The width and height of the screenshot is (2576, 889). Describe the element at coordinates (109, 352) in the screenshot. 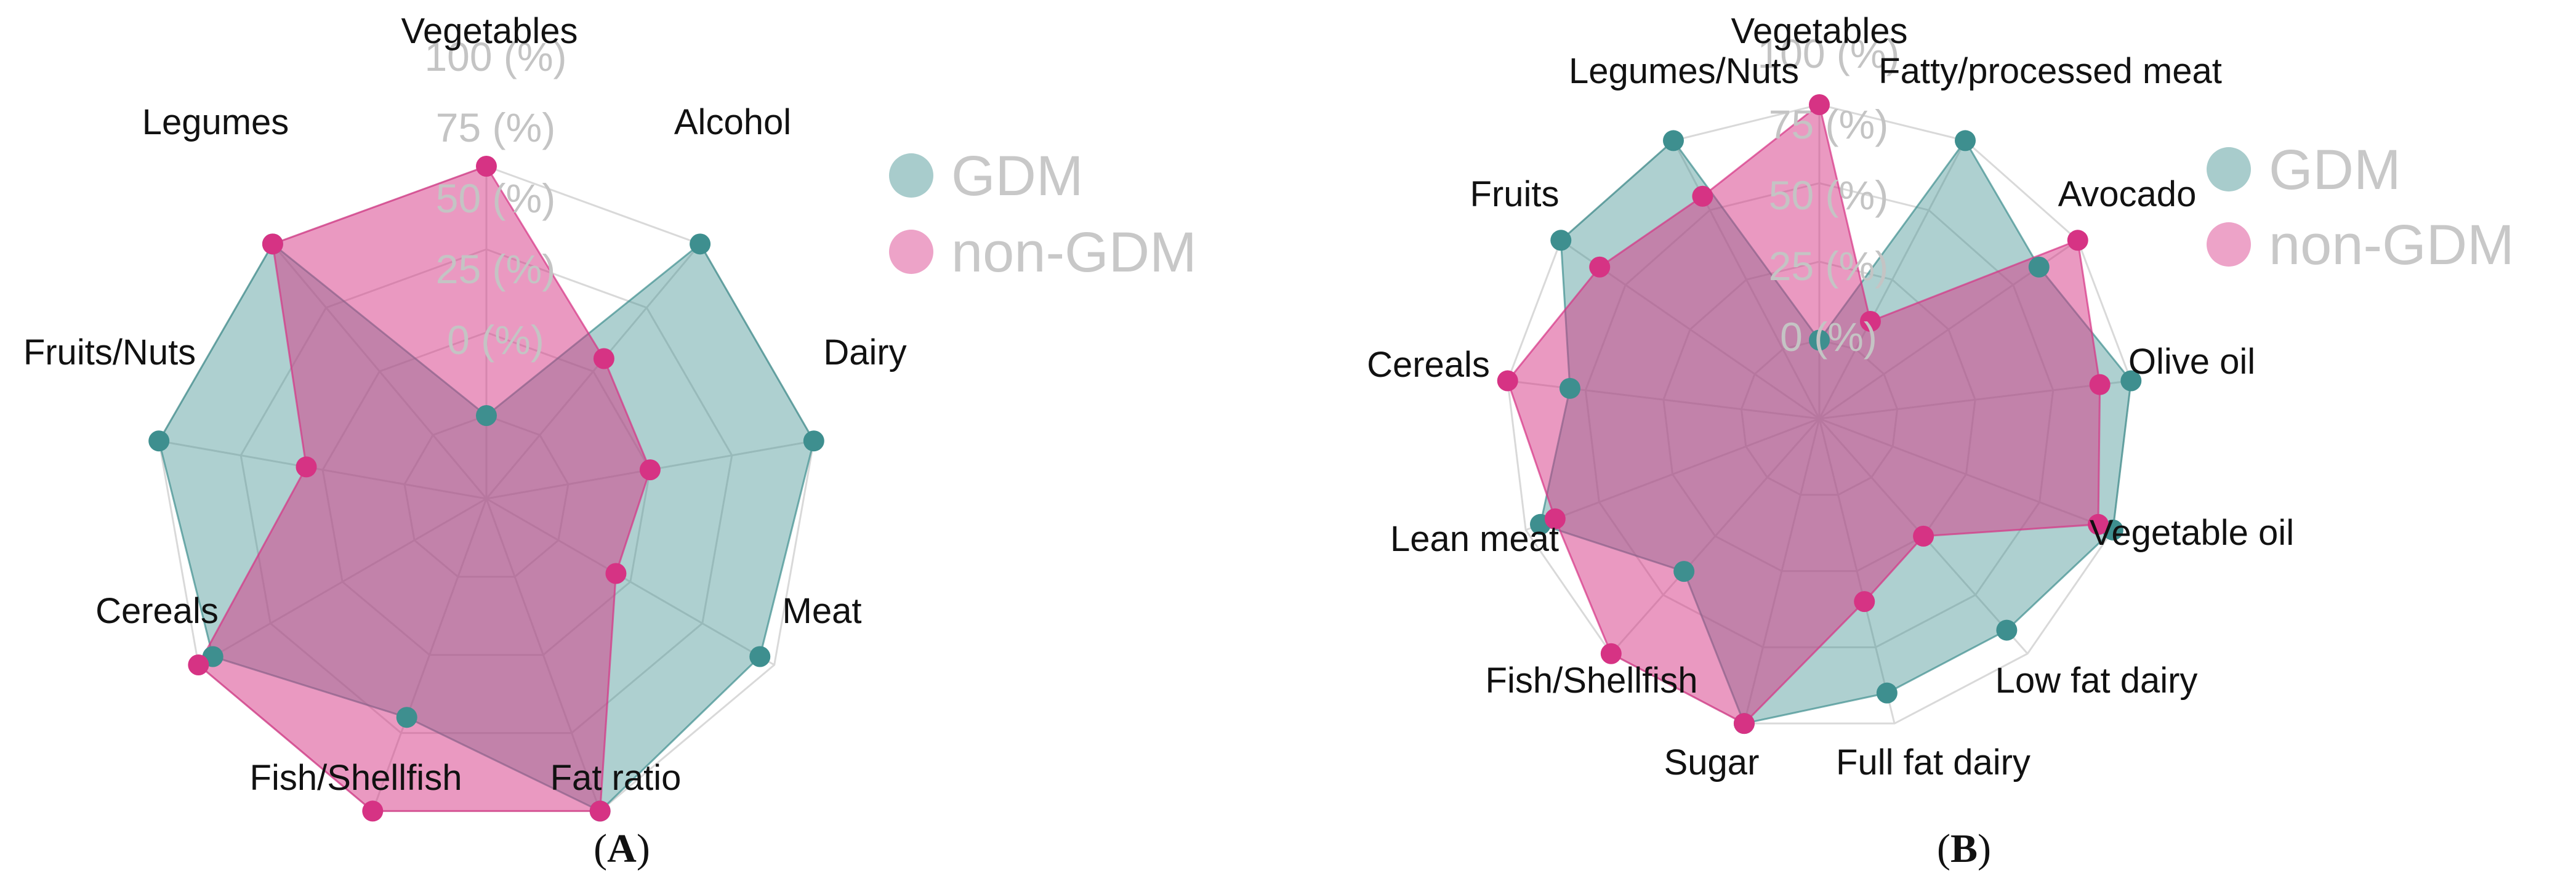

I see `category-label: Fruits/Nuts` at that location.